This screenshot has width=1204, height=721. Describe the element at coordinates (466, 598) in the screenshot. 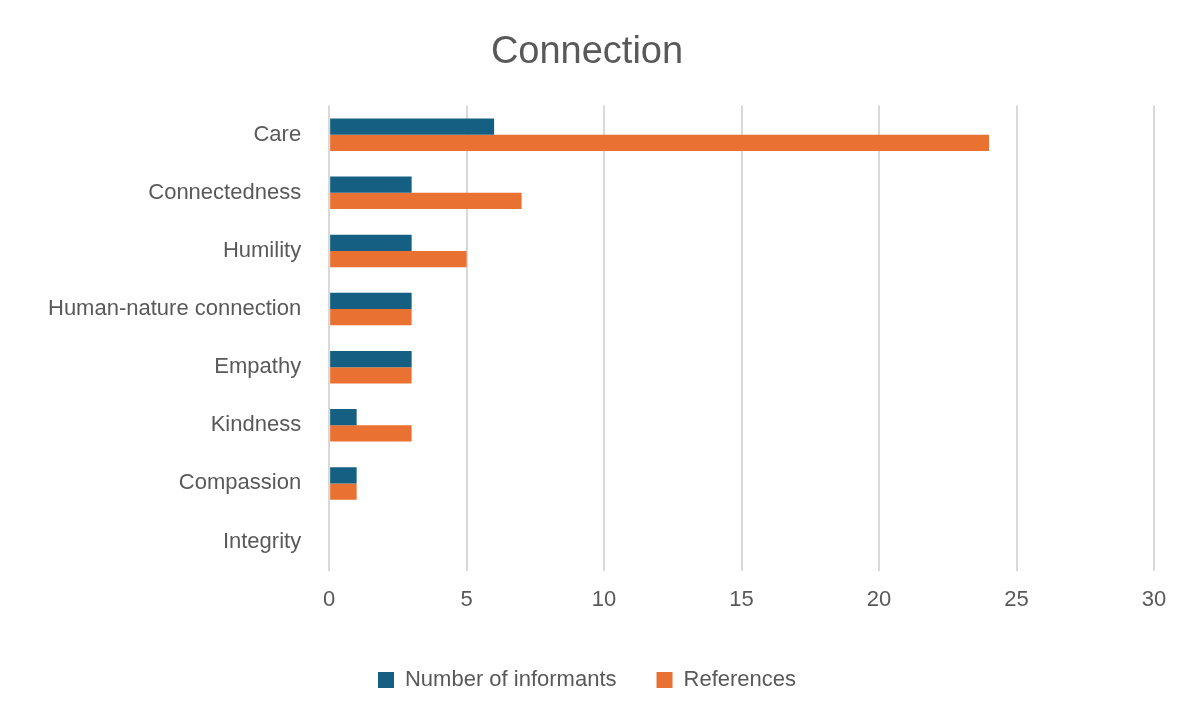

I see `x-tick-label: 5` at that location.